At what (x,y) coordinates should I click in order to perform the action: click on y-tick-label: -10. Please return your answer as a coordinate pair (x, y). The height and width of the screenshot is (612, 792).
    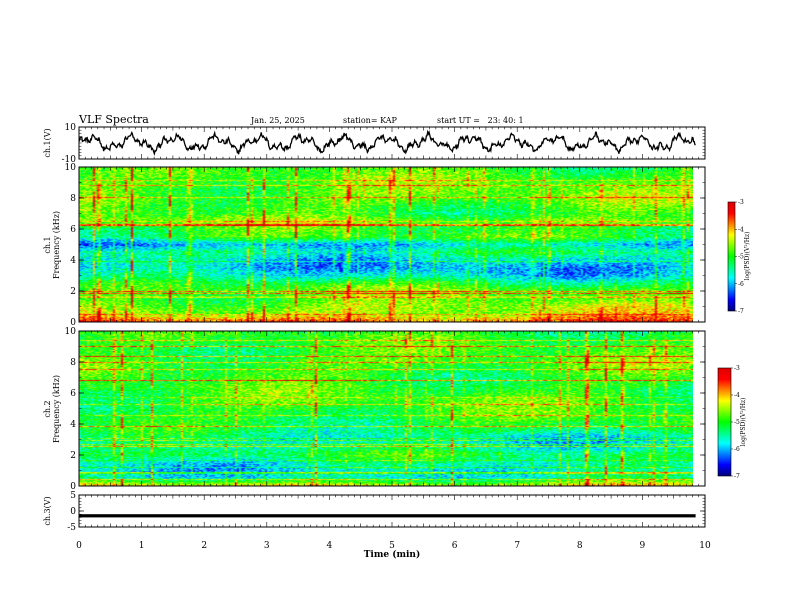
    Looking at the image, I should click on (69, 160).